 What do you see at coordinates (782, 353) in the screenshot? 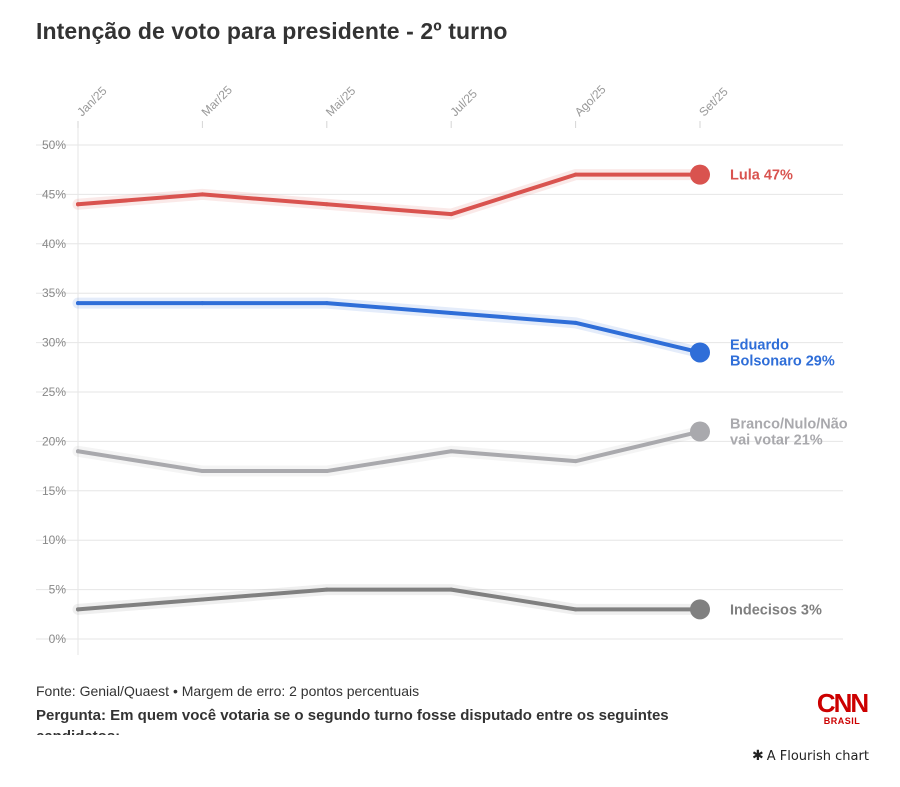
I see `series-label-eduardo-bolsonaro: Eduardo Bolsonaro 29%` at bounding box center [782, 353].